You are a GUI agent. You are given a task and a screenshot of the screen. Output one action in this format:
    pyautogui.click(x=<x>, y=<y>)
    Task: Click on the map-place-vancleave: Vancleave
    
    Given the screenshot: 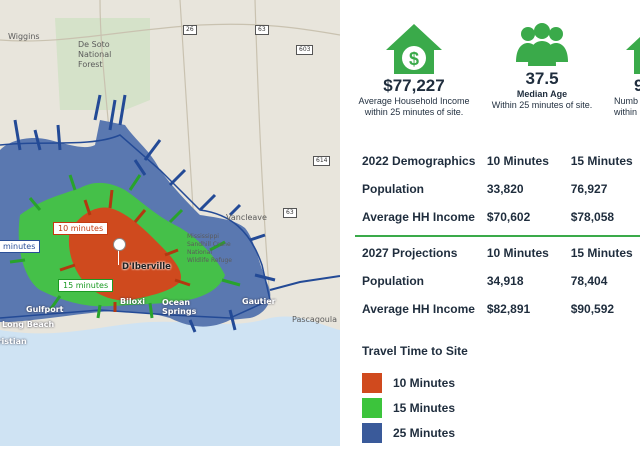 What is the action you would take?
    pyautogui.click(x=246, y=217)
    